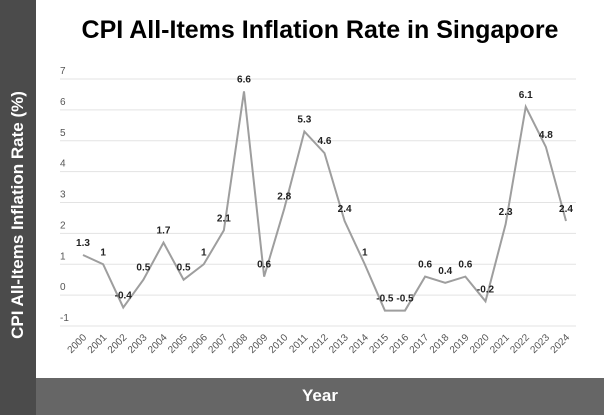 The image size is (604, 415). I want to click on data-label: -0.4, so click(124, 295).